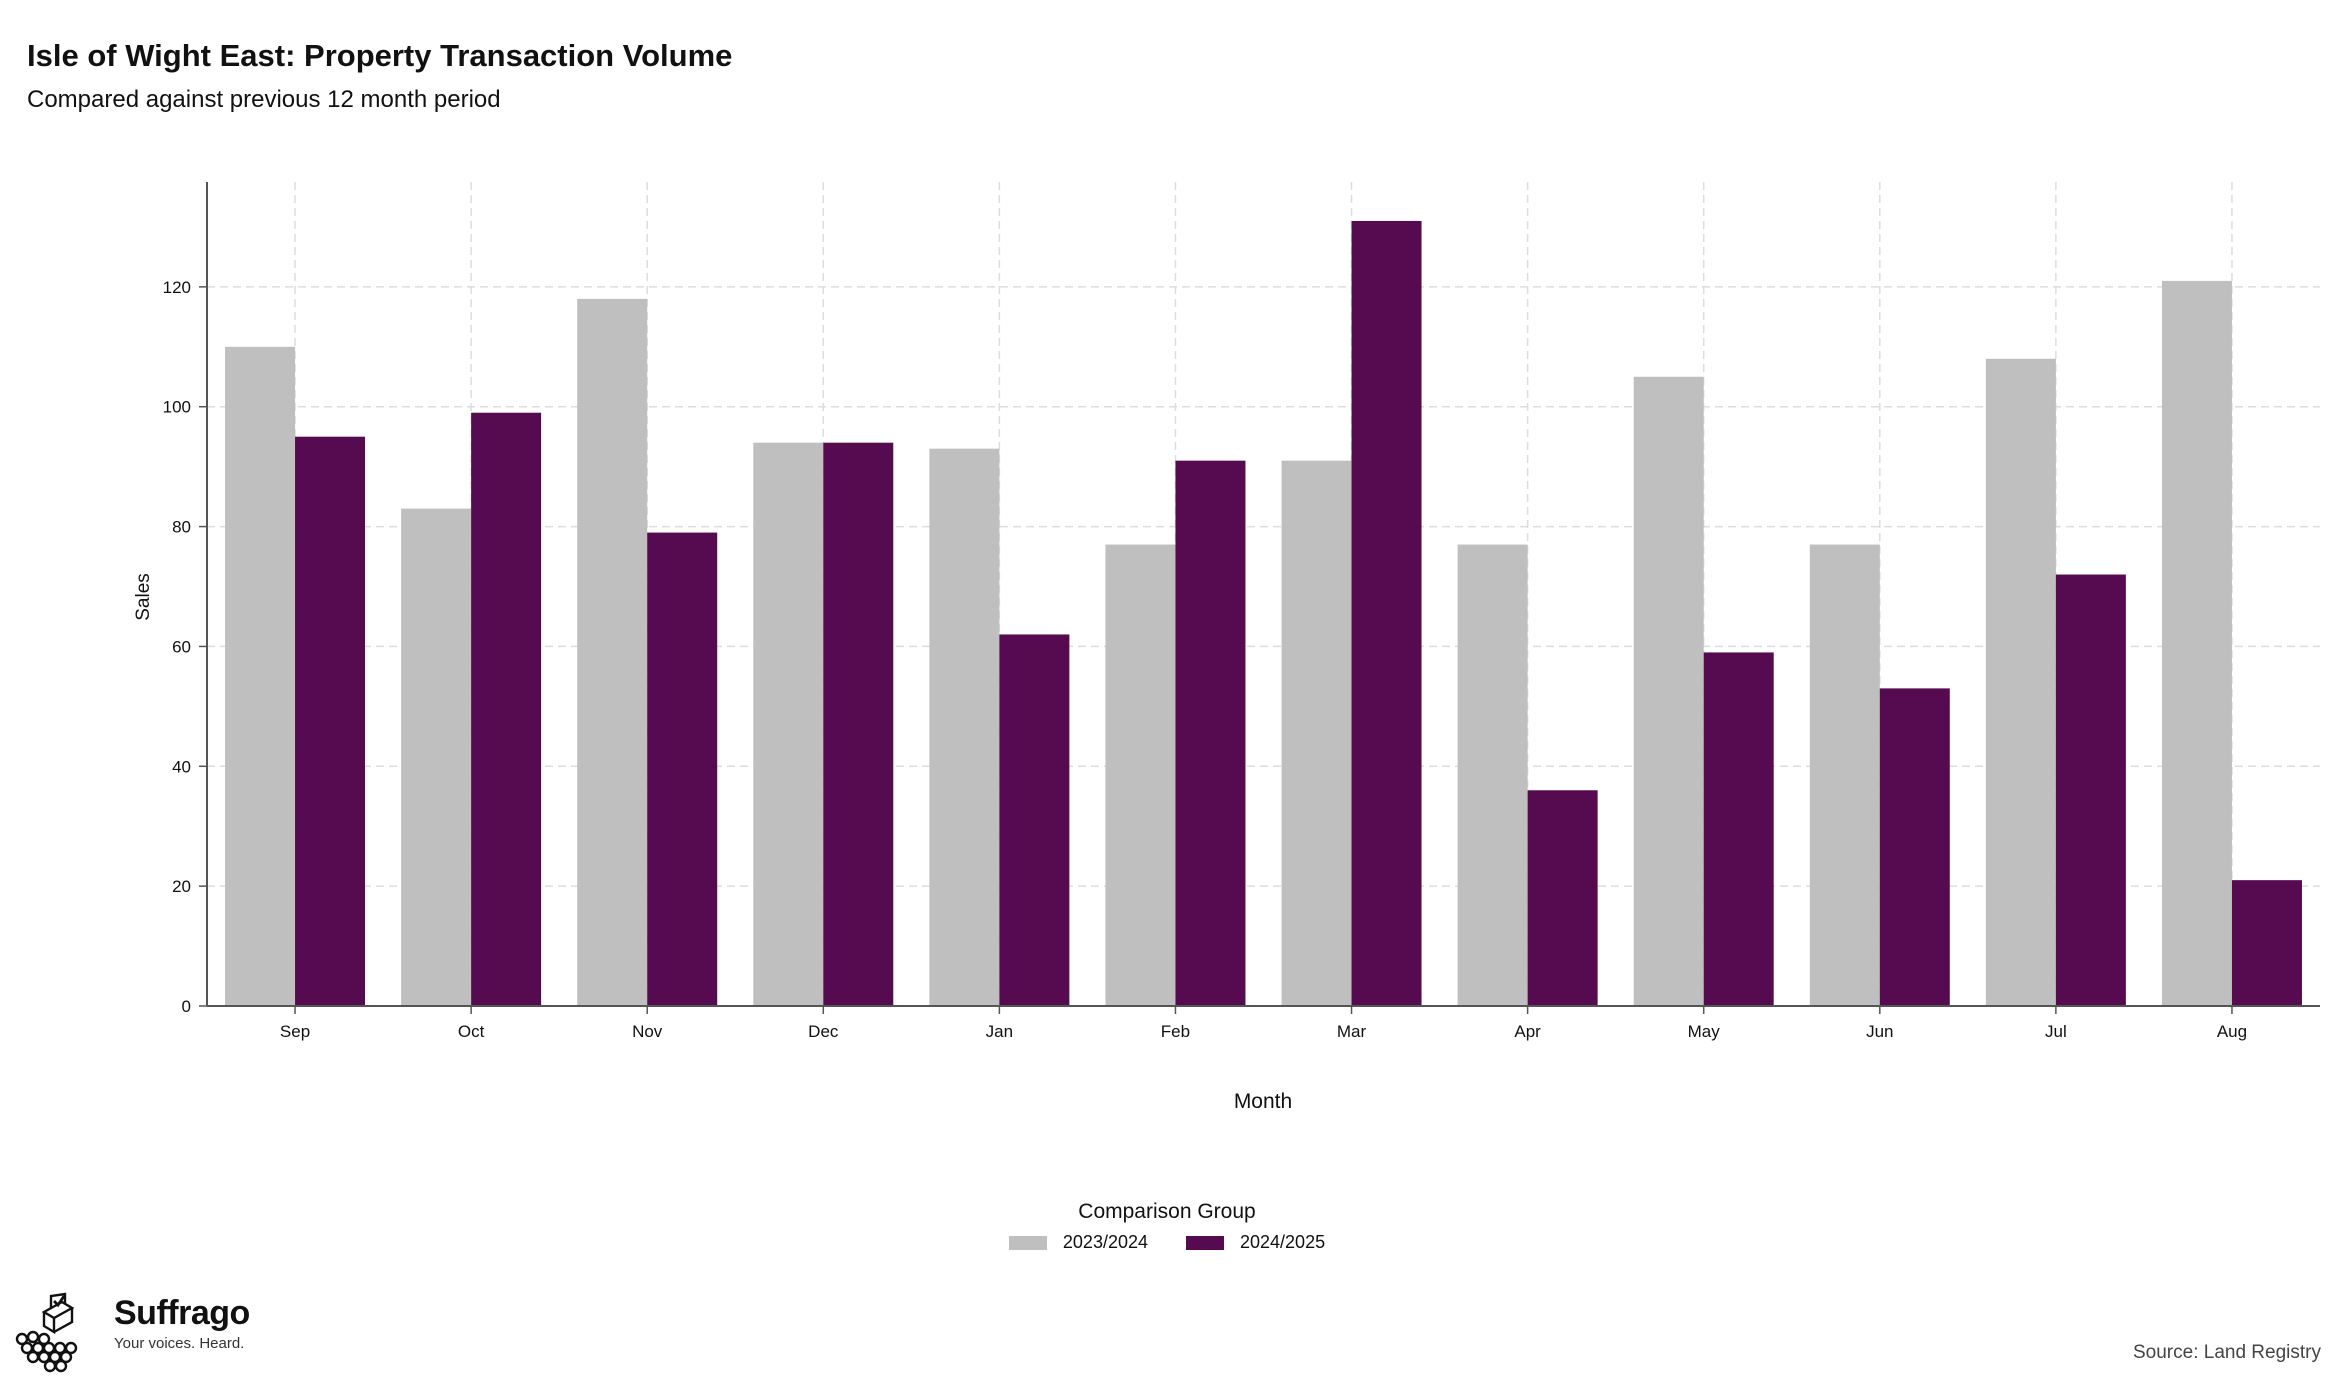 The width and height of the screenshot is (2334, 1388). I want to click on legend-swatch-2024-2025, so click(1205, 1242).